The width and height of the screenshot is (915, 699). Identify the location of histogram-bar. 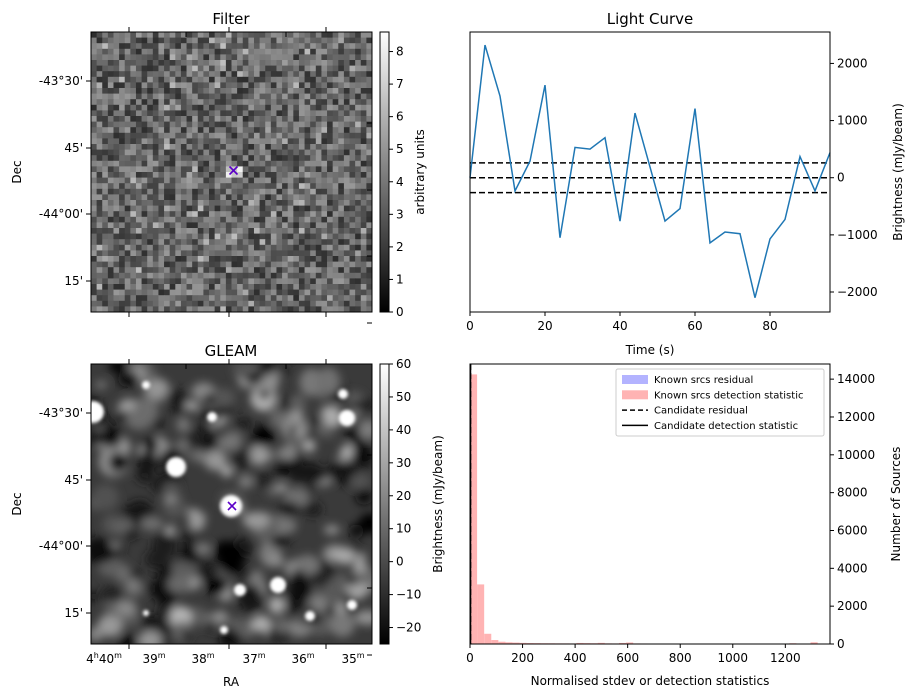
(814, 643).